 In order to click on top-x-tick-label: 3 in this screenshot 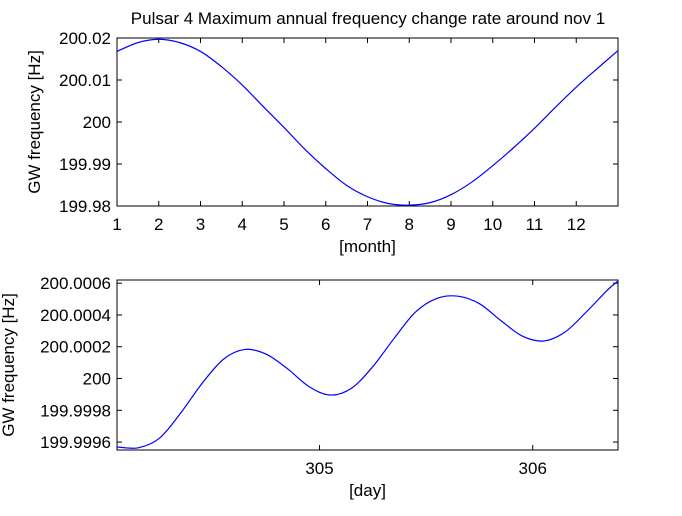, I will do `click(200, 224)`.